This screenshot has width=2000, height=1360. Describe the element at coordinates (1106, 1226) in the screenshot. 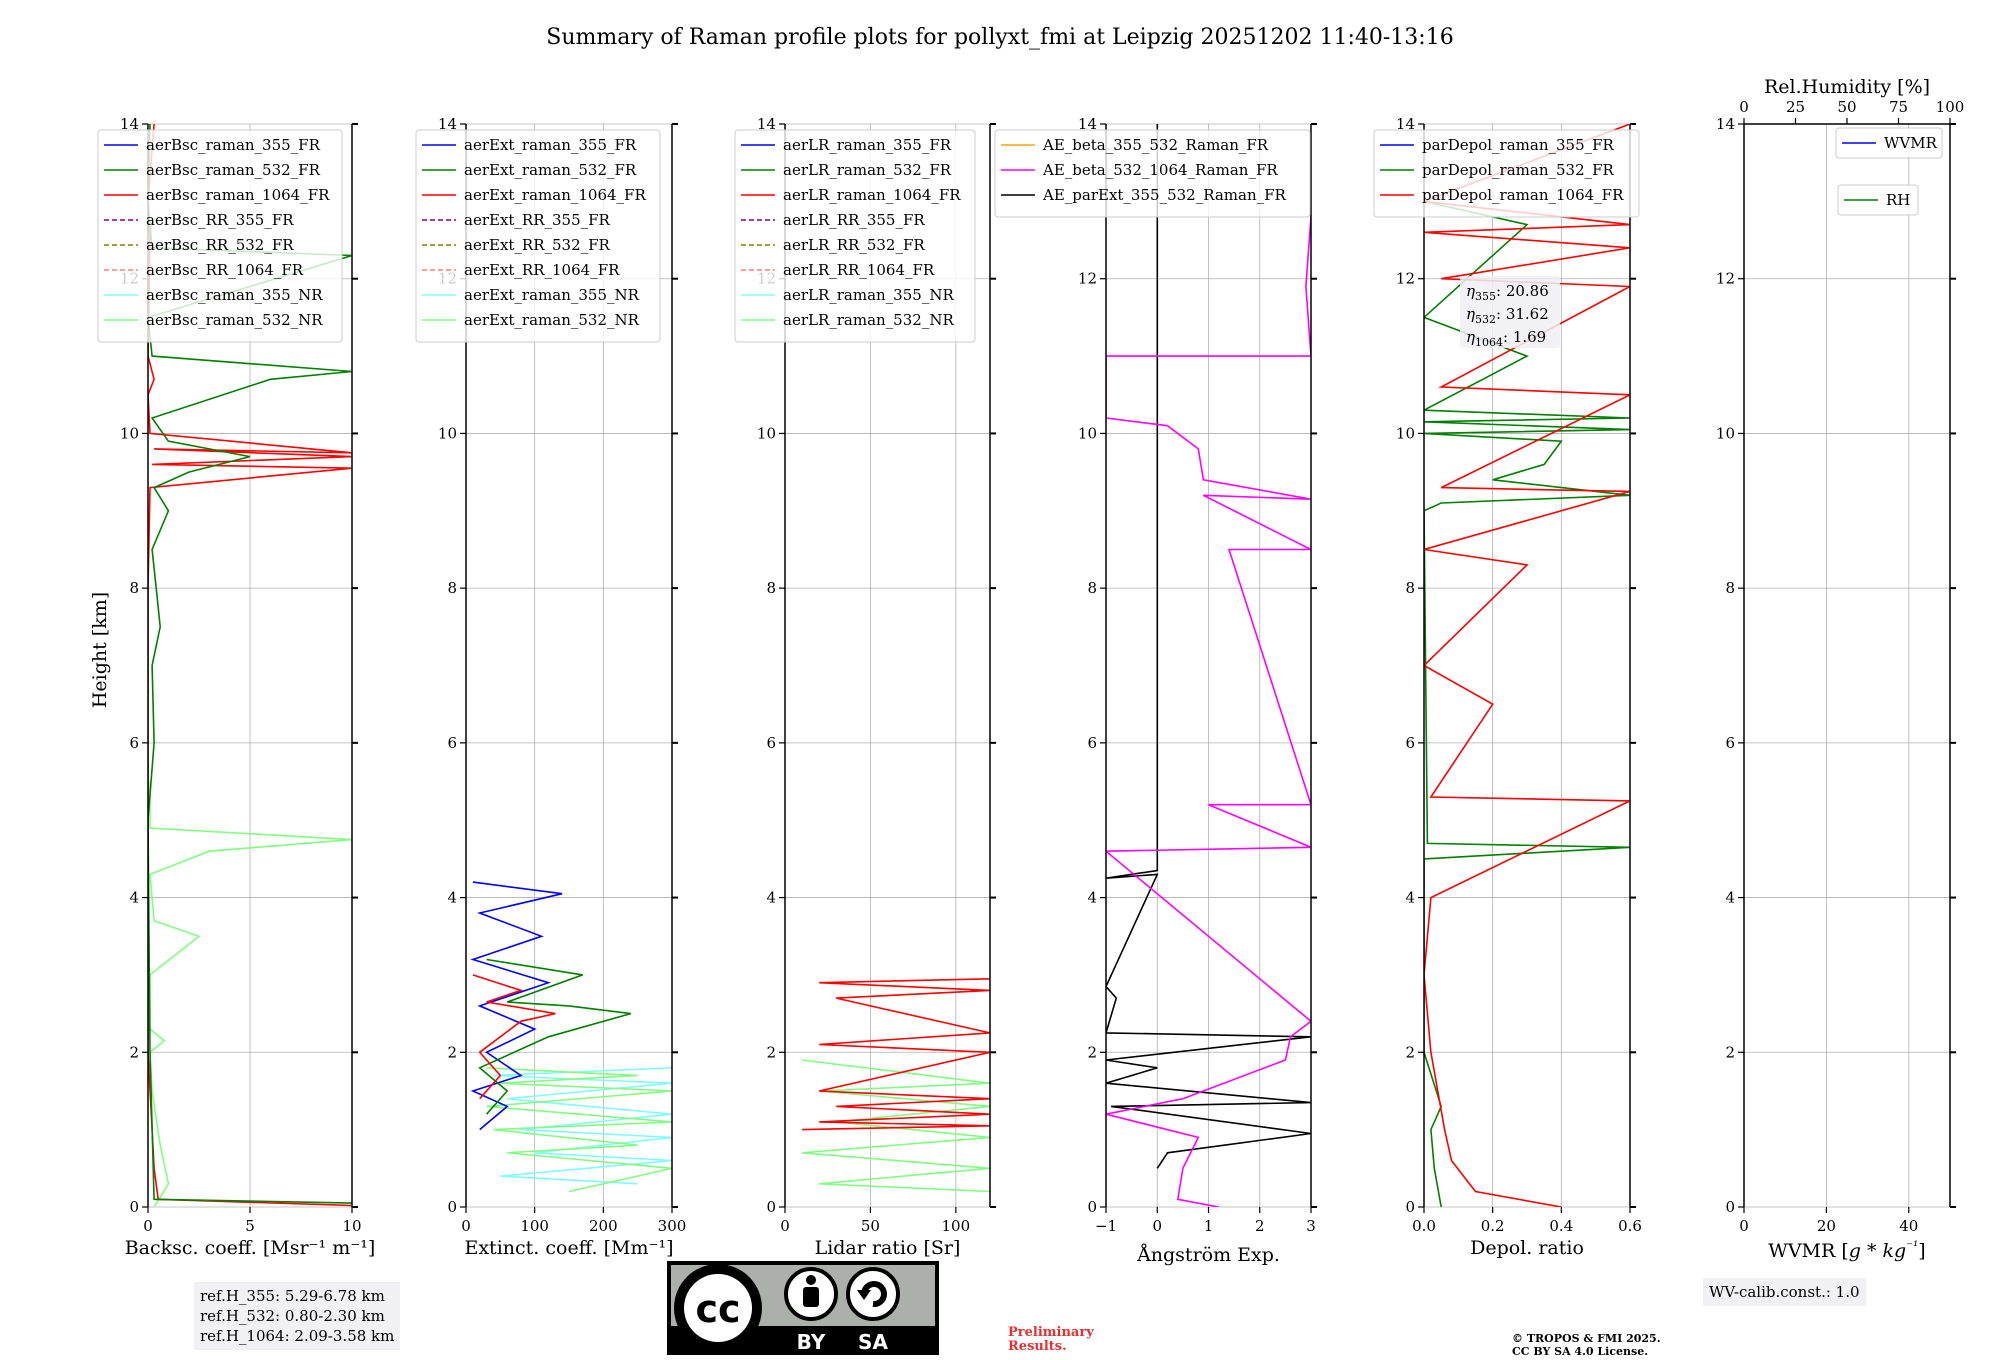

I see `x-tick-label: −1` at that location.